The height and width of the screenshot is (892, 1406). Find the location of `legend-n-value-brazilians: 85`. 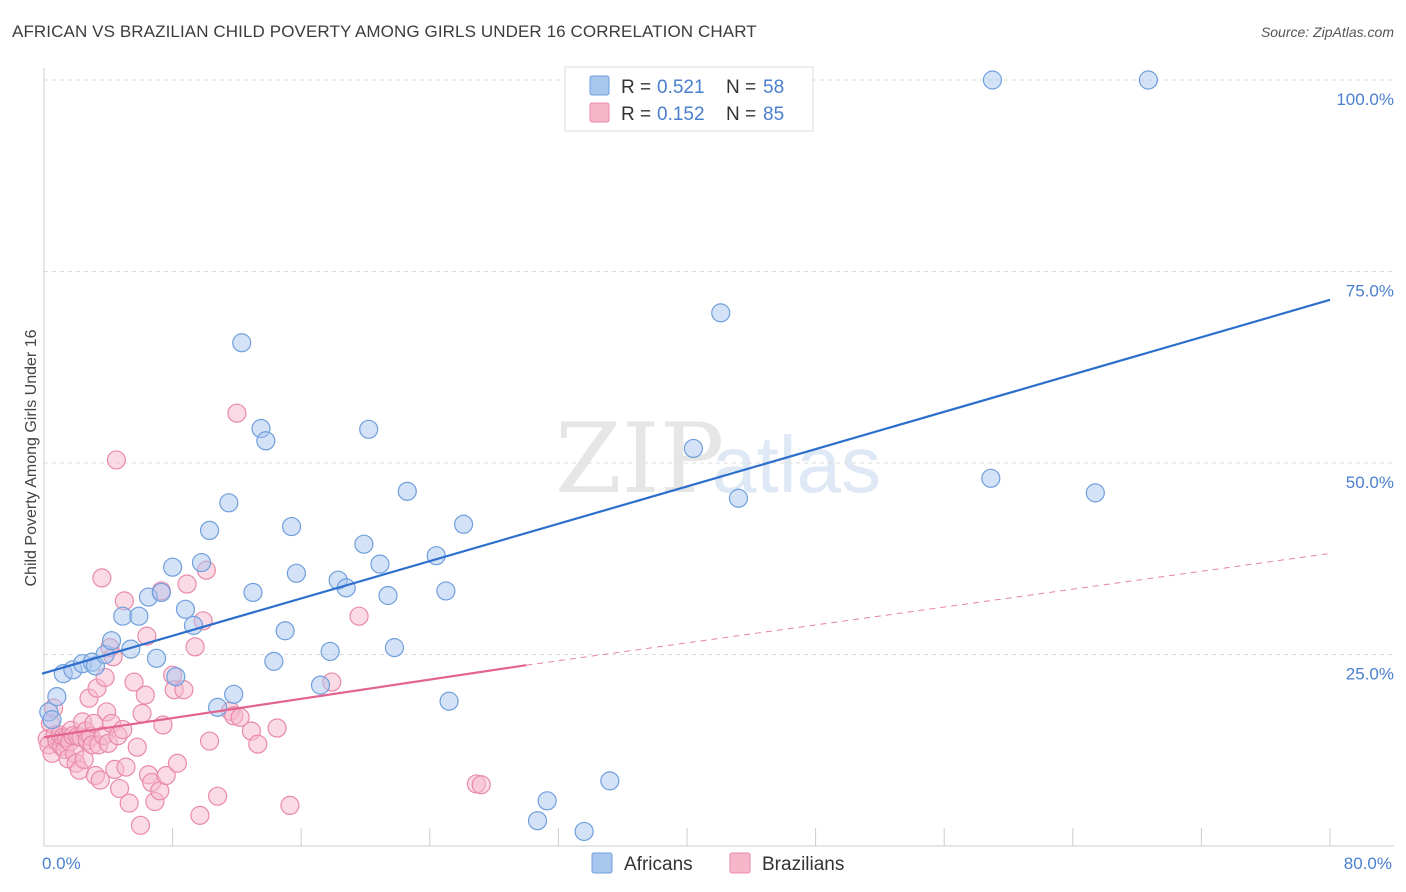

legend-n-value-brazilians: 85 is located at coordinates (773, 114).